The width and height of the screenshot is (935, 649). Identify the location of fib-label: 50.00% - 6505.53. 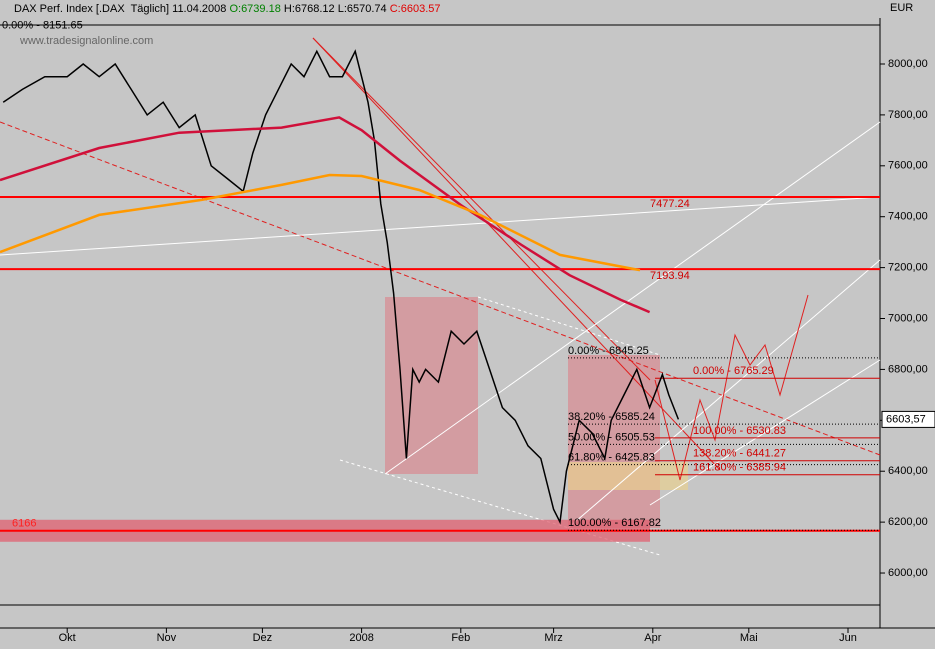
(611, 437).